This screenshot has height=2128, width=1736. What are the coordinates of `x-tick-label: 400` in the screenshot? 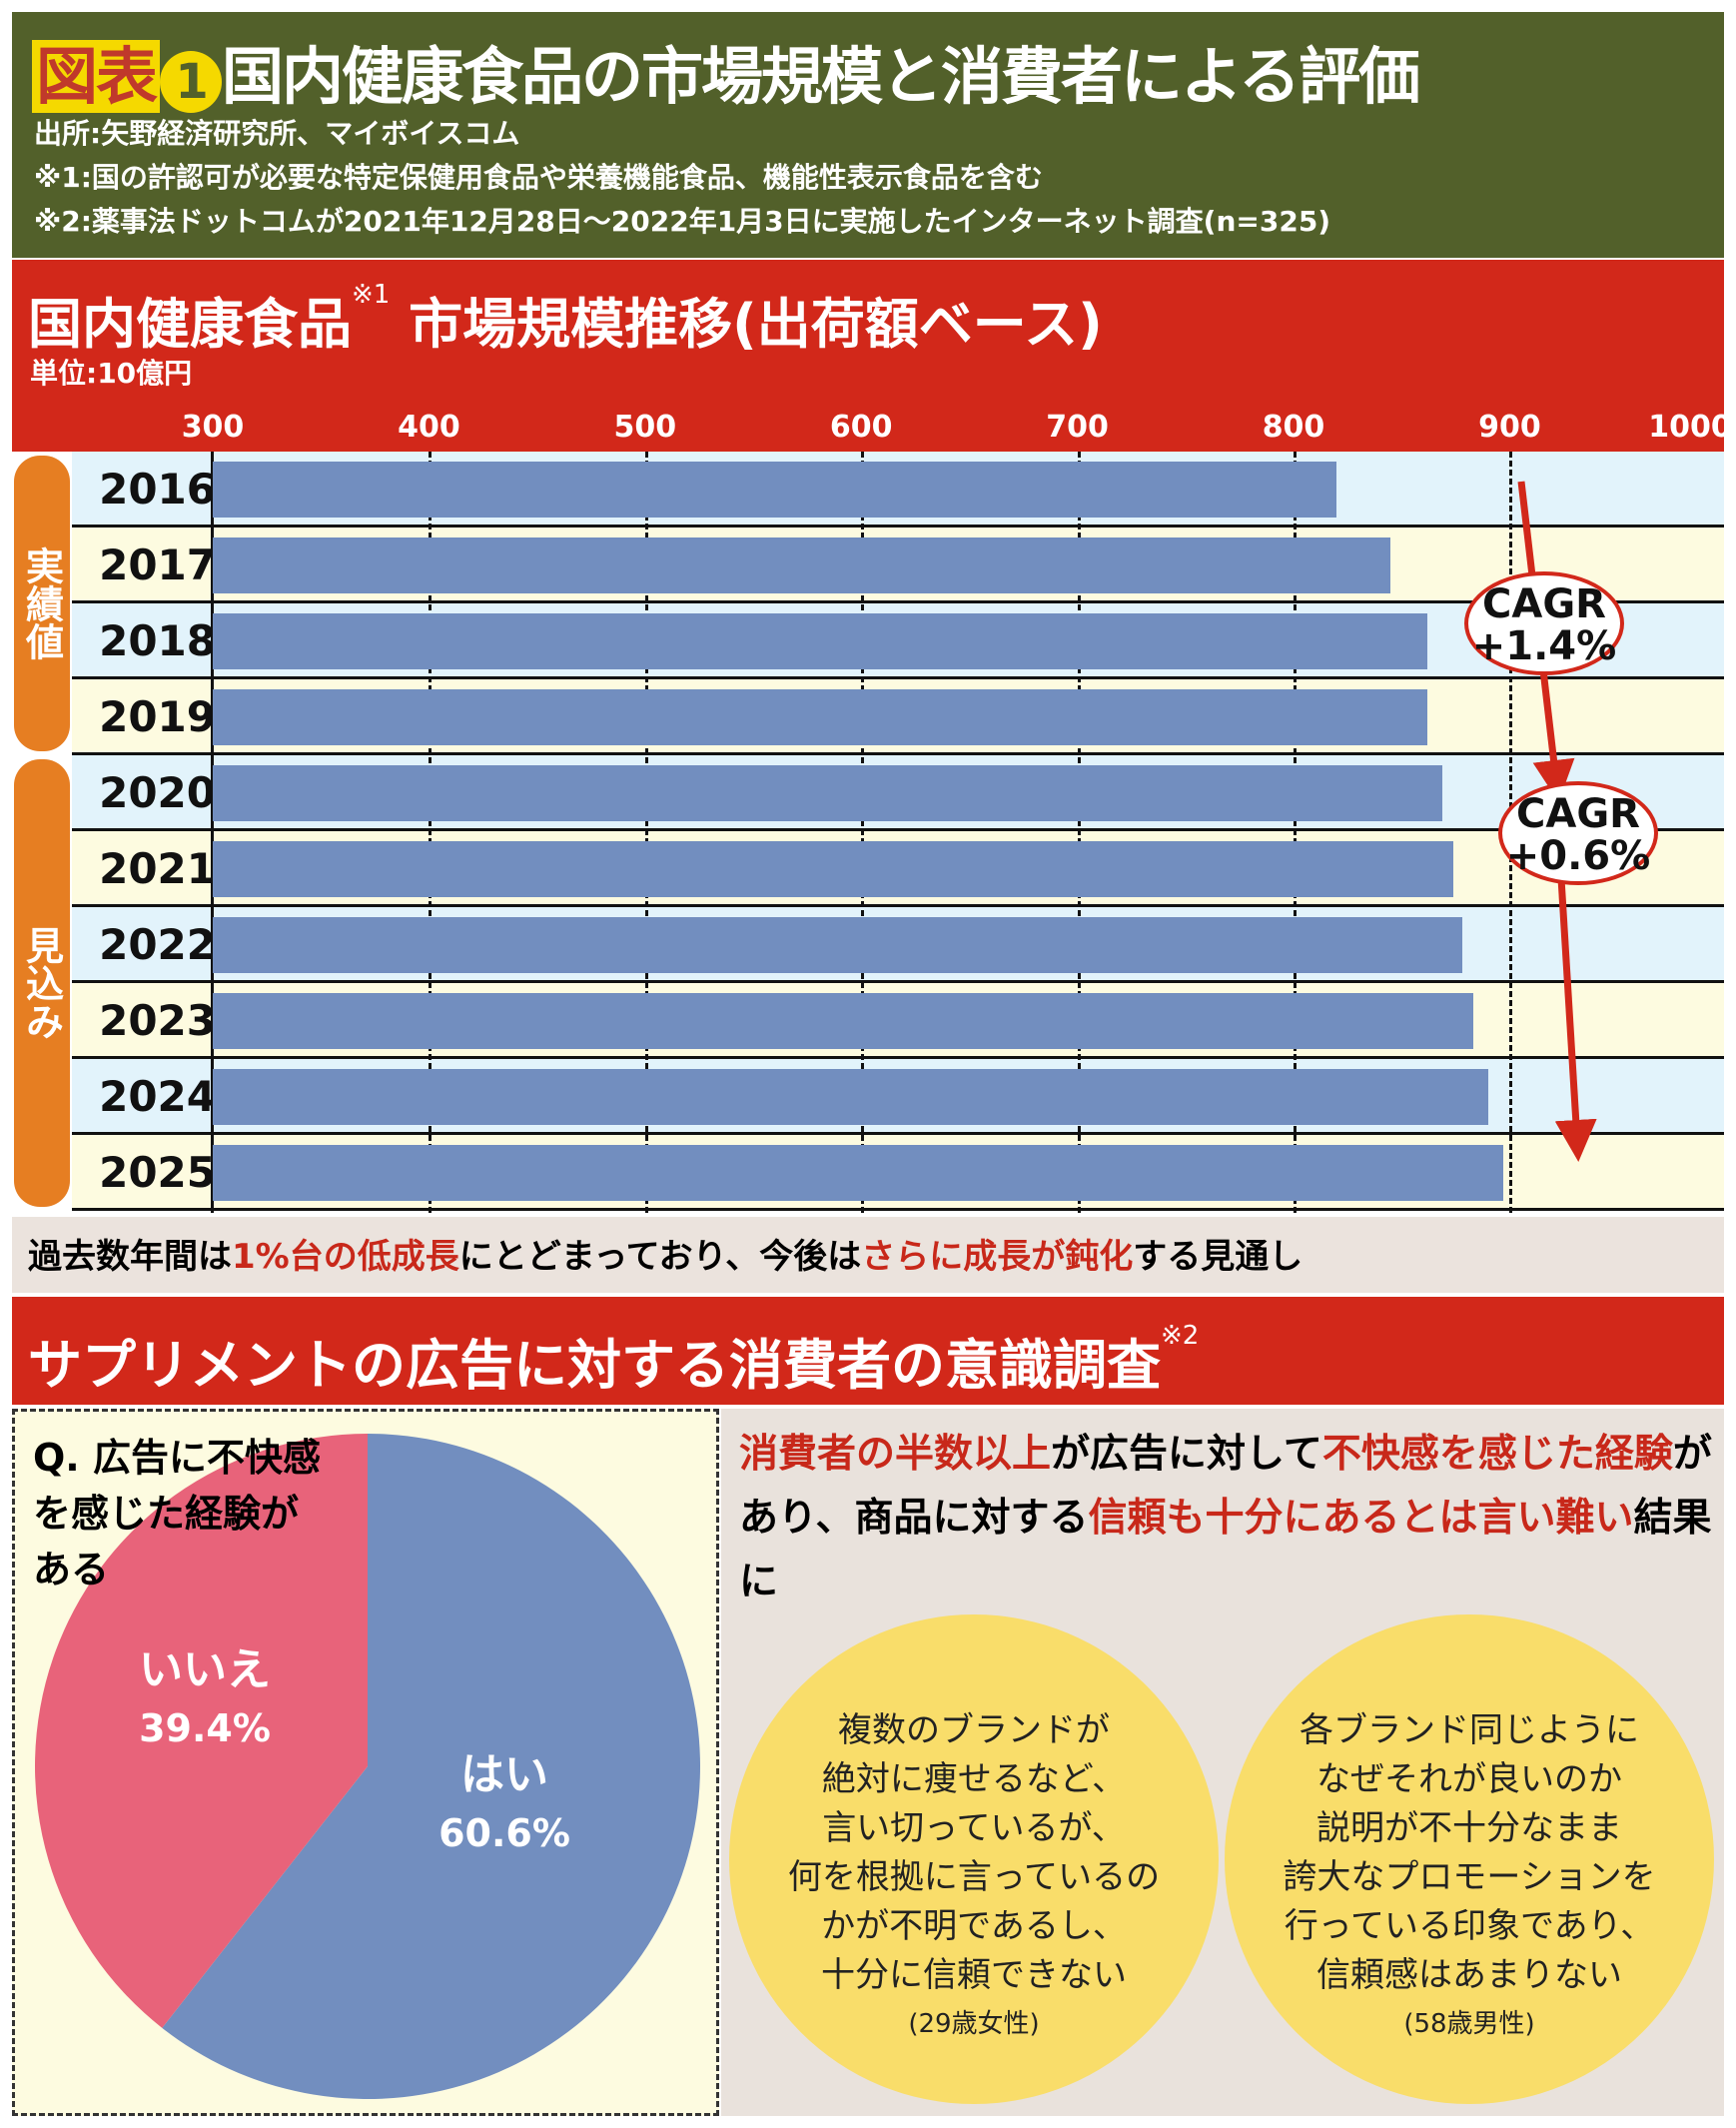 It's located at (429, 428).